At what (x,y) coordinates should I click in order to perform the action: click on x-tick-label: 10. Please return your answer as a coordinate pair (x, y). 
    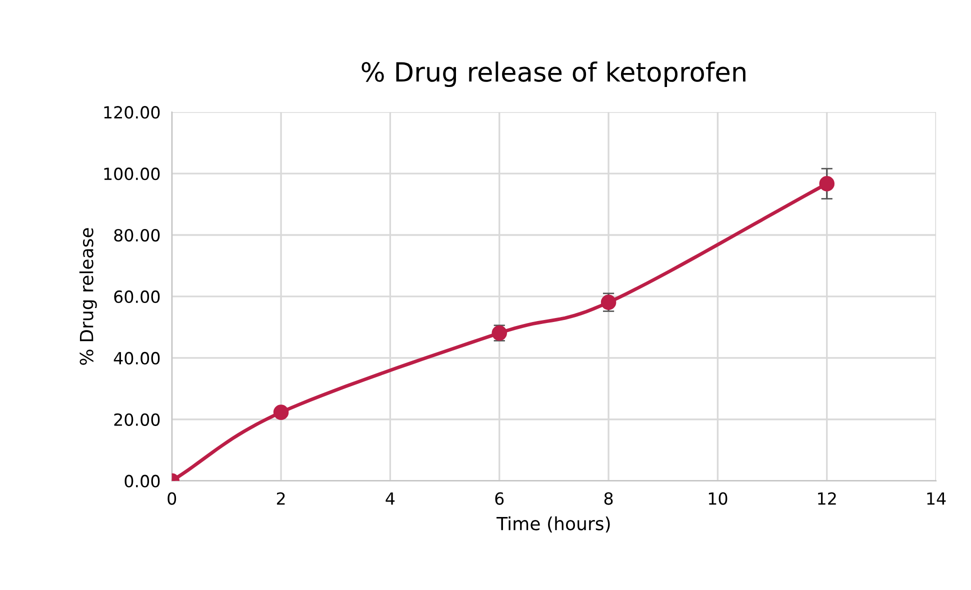
    Looking at the image, I should click on (718, 498).